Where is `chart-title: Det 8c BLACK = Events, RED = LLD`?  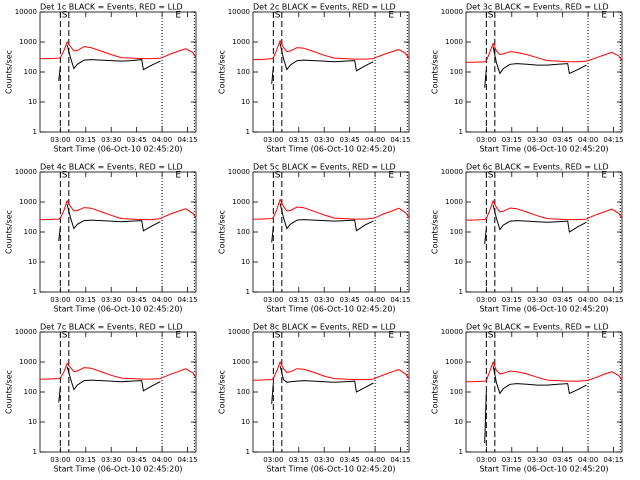 chart-title: Det 8c BLACK = Events, RED = LLD is located at coordinates (324, 327).